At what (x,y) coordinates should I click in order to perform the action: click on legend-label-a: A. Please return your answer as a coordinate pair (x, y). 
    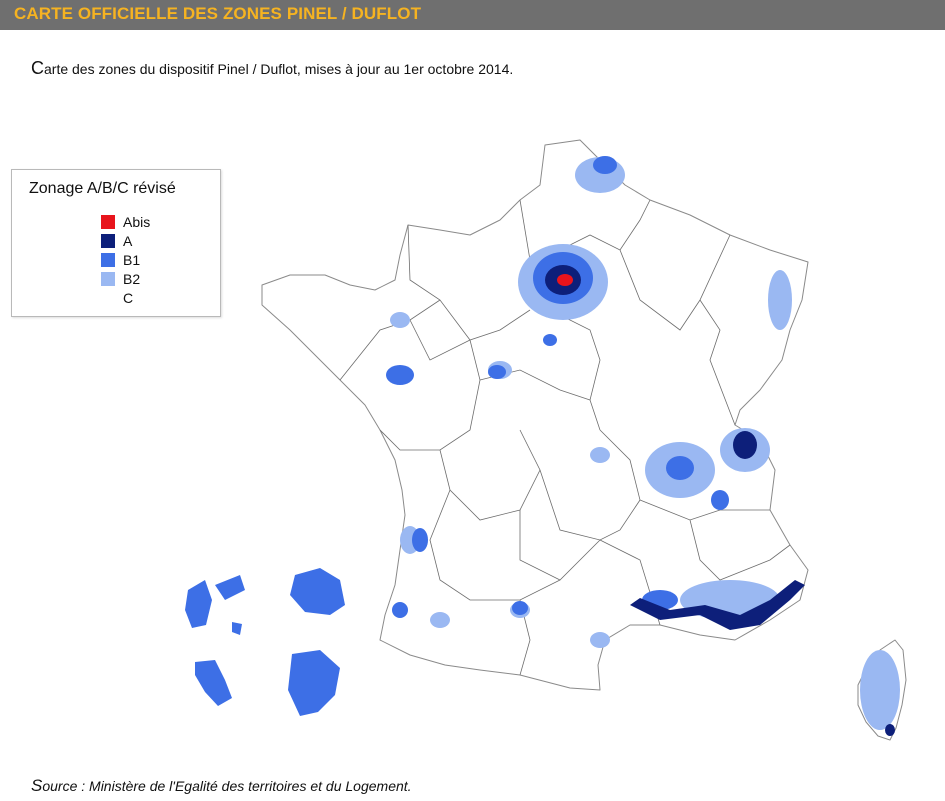
    Looking at the image, I should click on (128, 241).